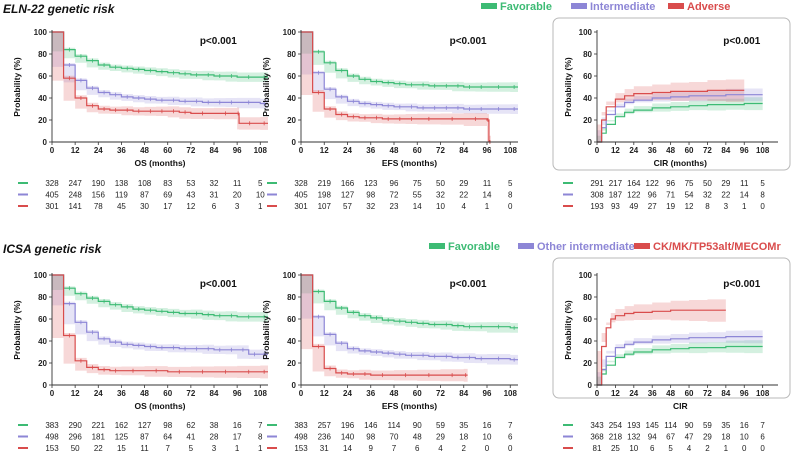 The height and width of the screenshot is (460, 793). Describe the element at coordinates (167, 206) in the screenshot. I see `risk-cell-eln-os-2-5: 17` at that location.